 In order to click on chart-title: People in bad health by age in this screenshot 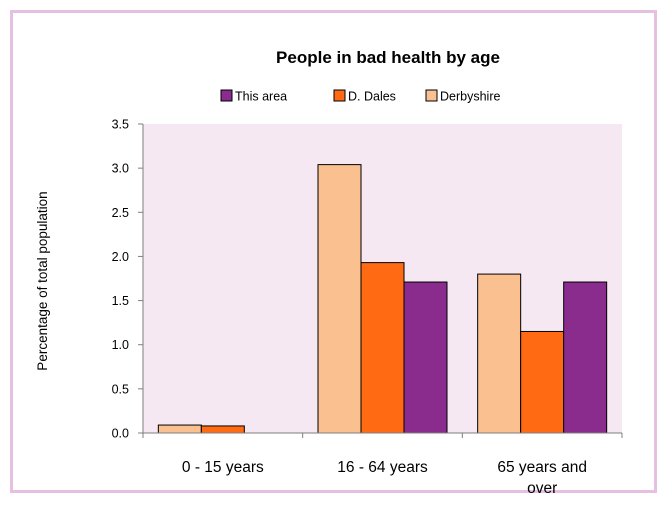, I will do `click(388, 57)`.